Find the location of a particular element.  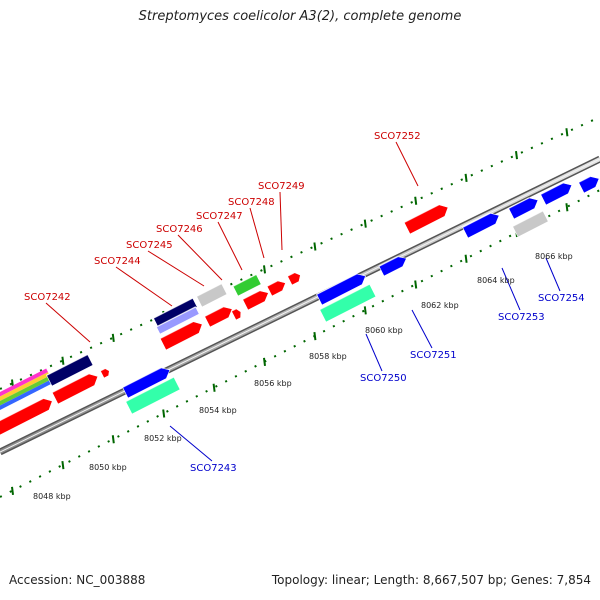

gene-label-reverse: SCO7254 is located at coordinates (561, 298).